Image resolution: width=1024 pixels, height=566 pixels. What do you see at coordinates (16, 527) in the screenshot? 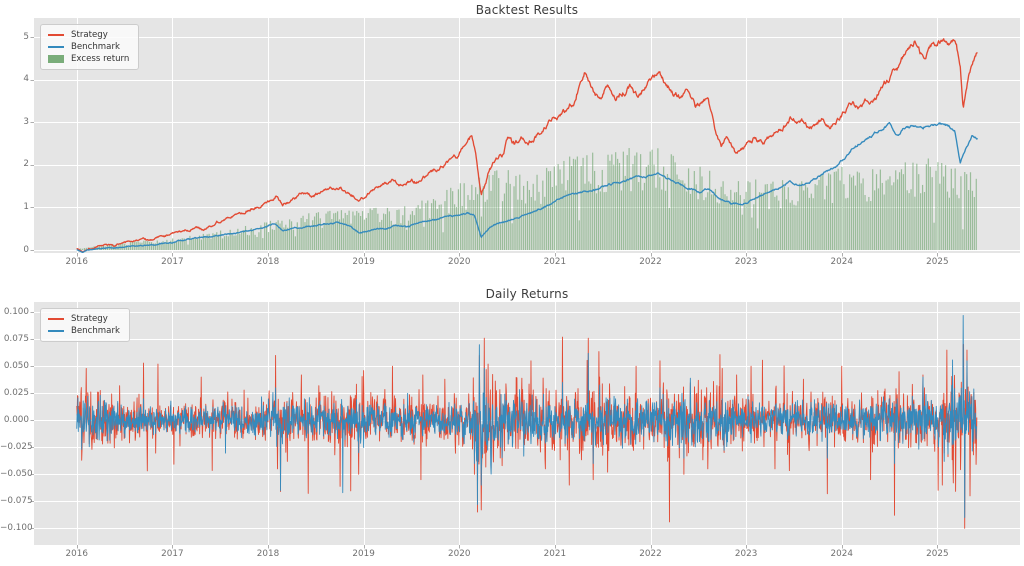
I see `y-tick-label: −0.100` at bounding box center [16, 527].